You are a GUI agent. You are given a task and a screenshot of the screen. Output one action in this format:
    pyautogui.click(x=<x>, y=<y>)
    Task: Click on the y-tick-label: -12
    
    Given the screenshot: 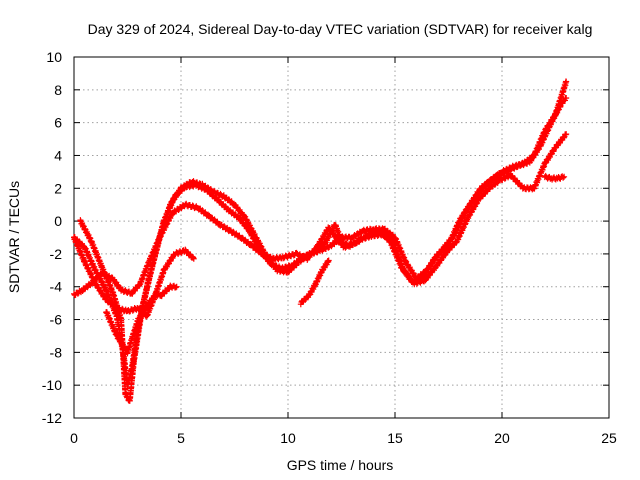 What is the action you would take?
    pyautogui.click(x=52, y=418)
    